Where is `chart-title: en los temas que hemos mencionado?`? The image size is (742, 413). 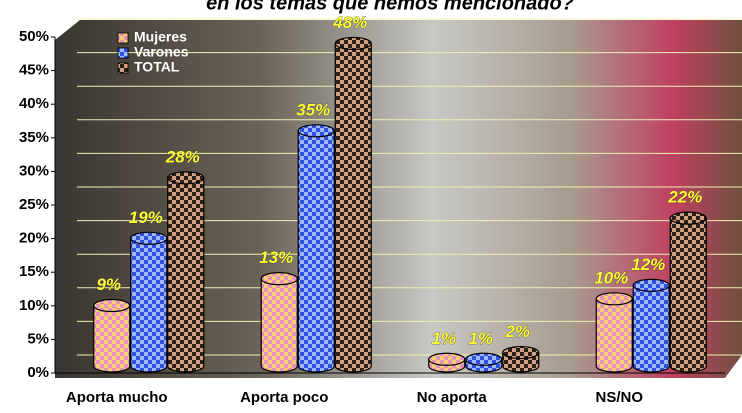
chart-title: en los temas que hemos mencionado? is located at coordinates (390, 7).